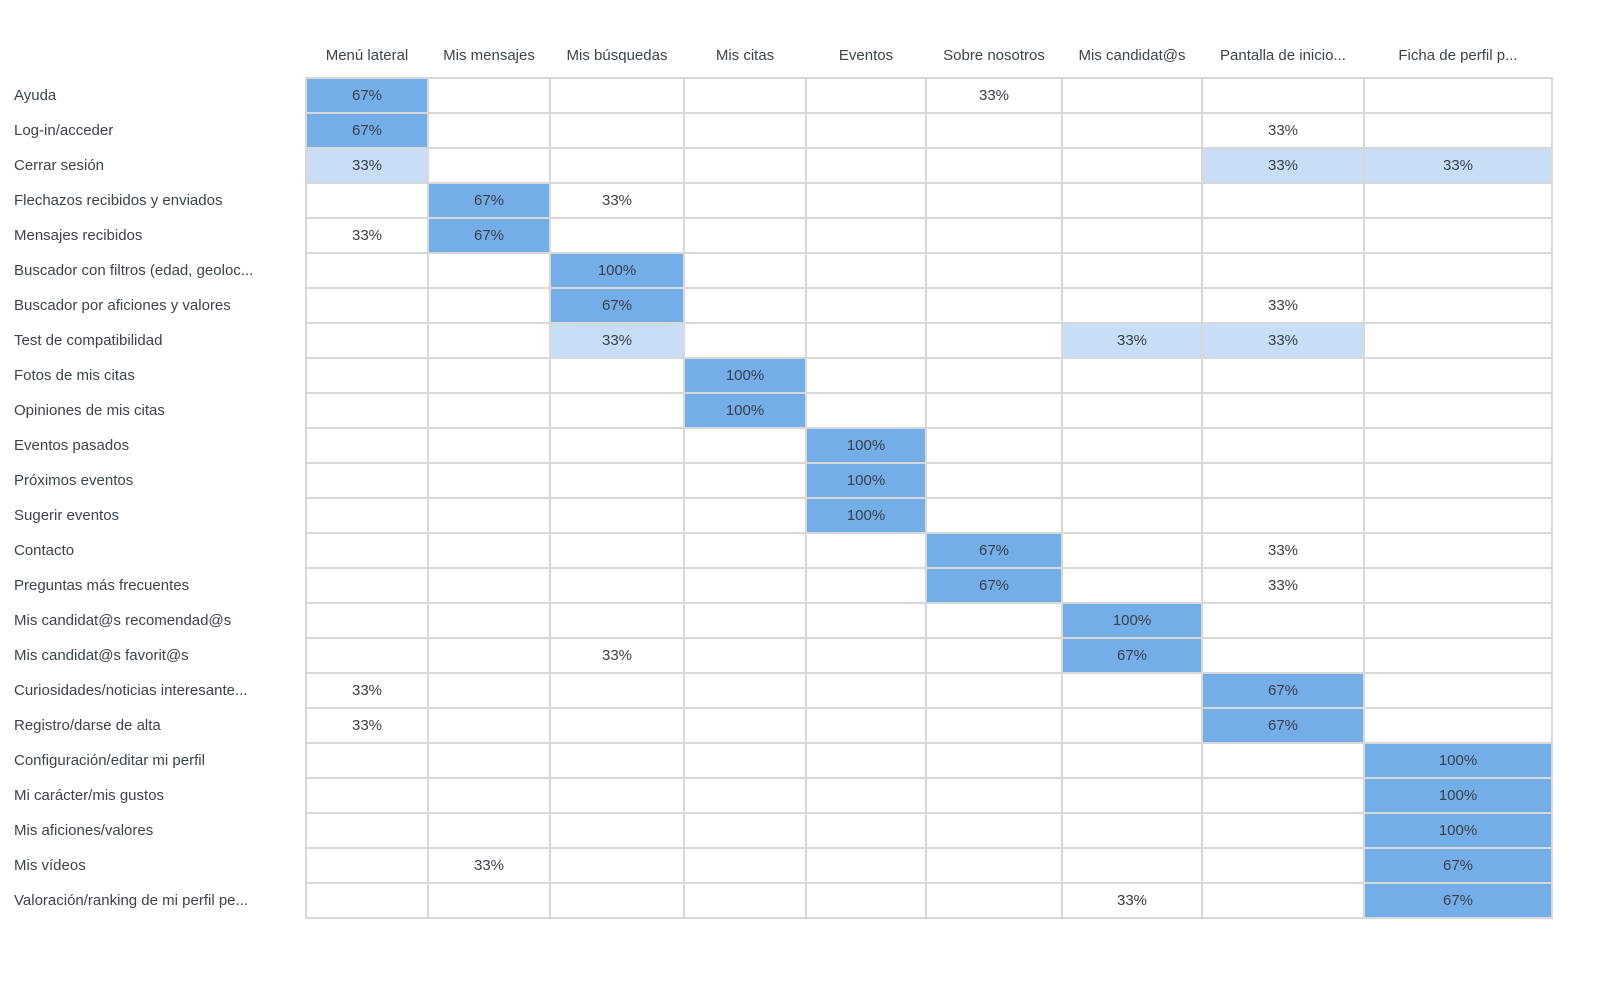 This screenshot has width=1600, height=1008. Describe the element at coordinates (153, 515) in the screenshot. I see `row-label: Sugerir eventos` at that location.